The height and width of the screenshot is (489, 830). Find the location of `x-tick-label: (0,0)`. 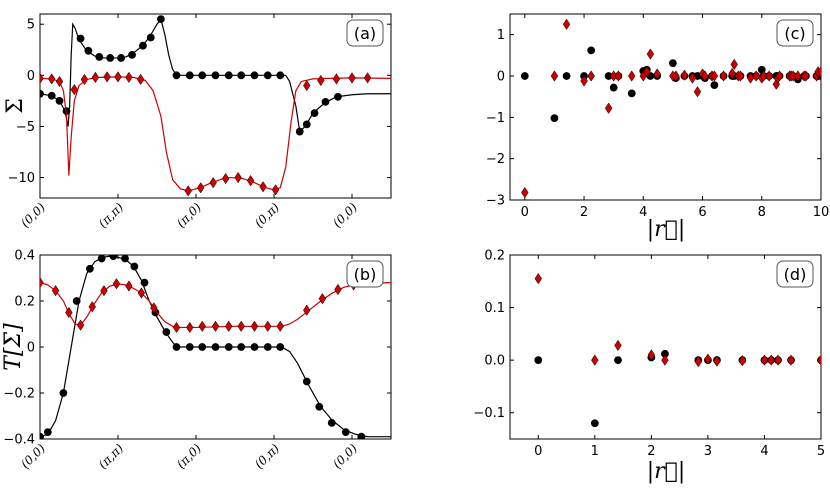

x-tick-label: (0,0) is located at coordinates (33, 215).